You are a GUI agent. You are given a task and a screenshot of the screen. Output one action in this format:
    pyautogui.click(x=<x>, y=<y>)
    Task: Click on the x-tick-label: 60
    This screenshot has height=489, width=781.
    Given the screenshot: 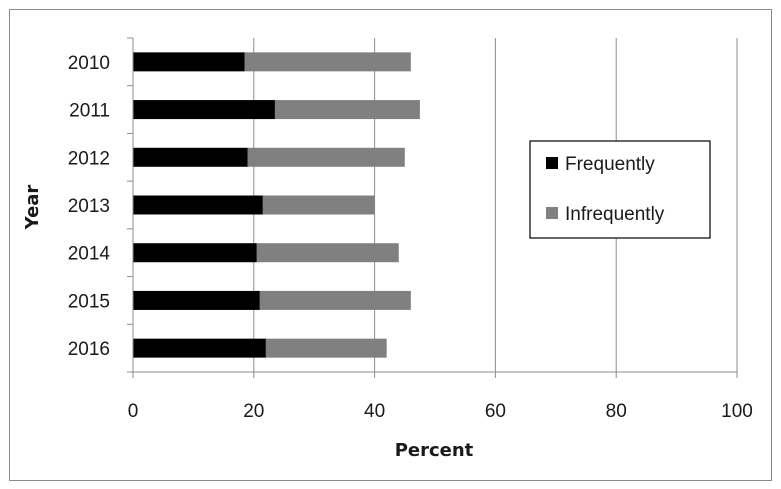 What is the action you would take?
    pyautogui.click(x=495, y=411)
    